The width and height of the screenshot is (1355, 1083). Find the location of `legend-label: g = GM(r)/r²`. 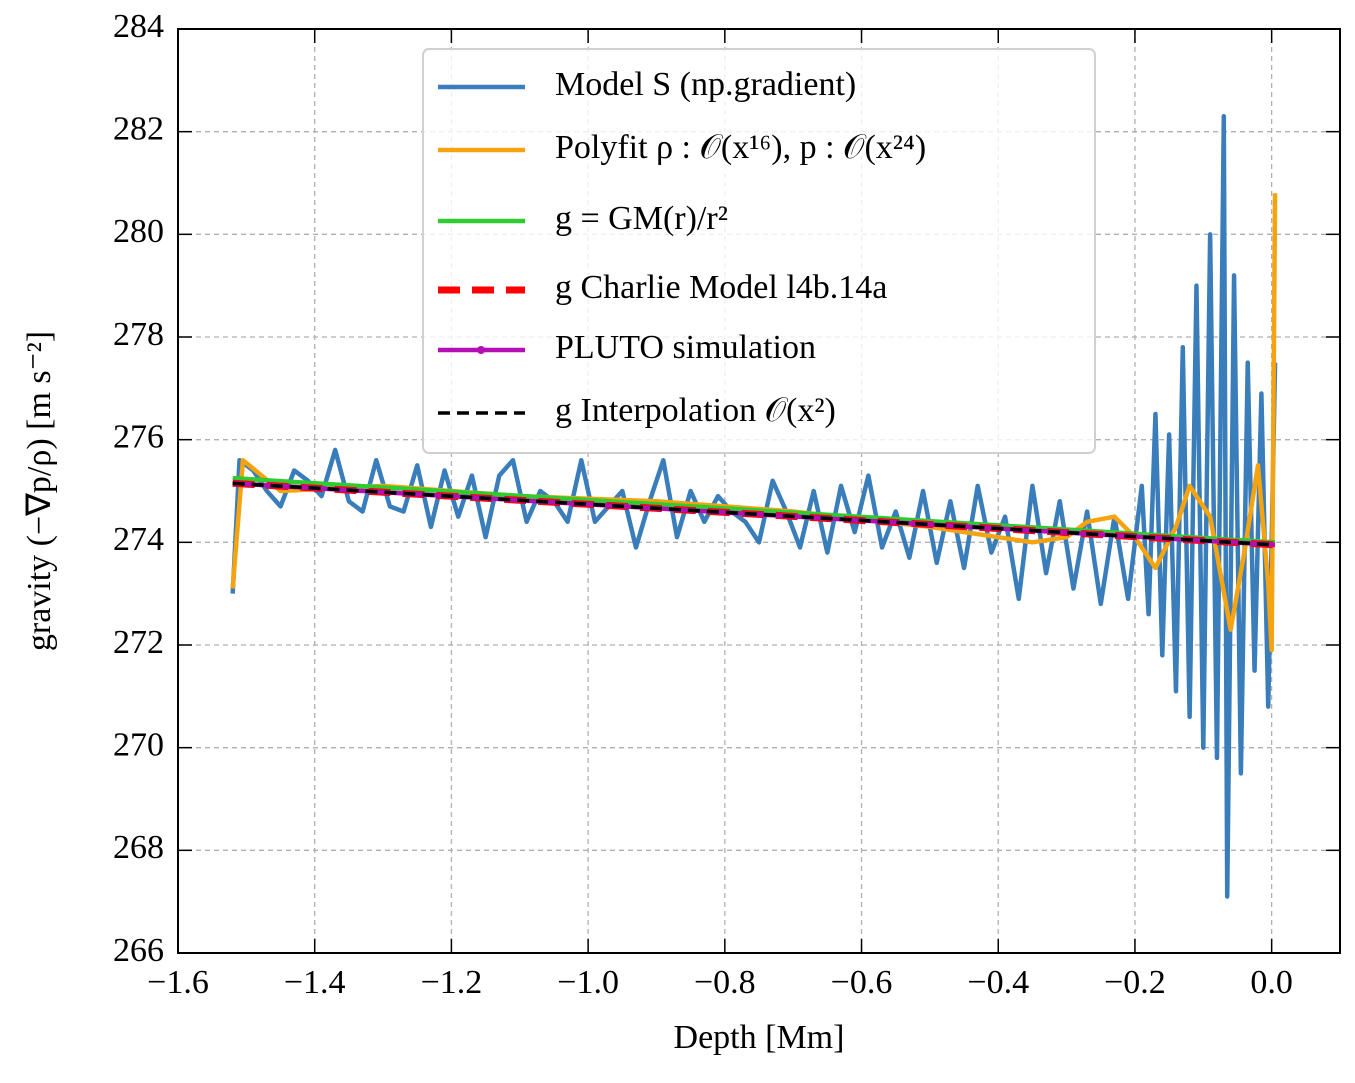

legend-label: g = GM(r)/r² is located at coordinates (641, 218).